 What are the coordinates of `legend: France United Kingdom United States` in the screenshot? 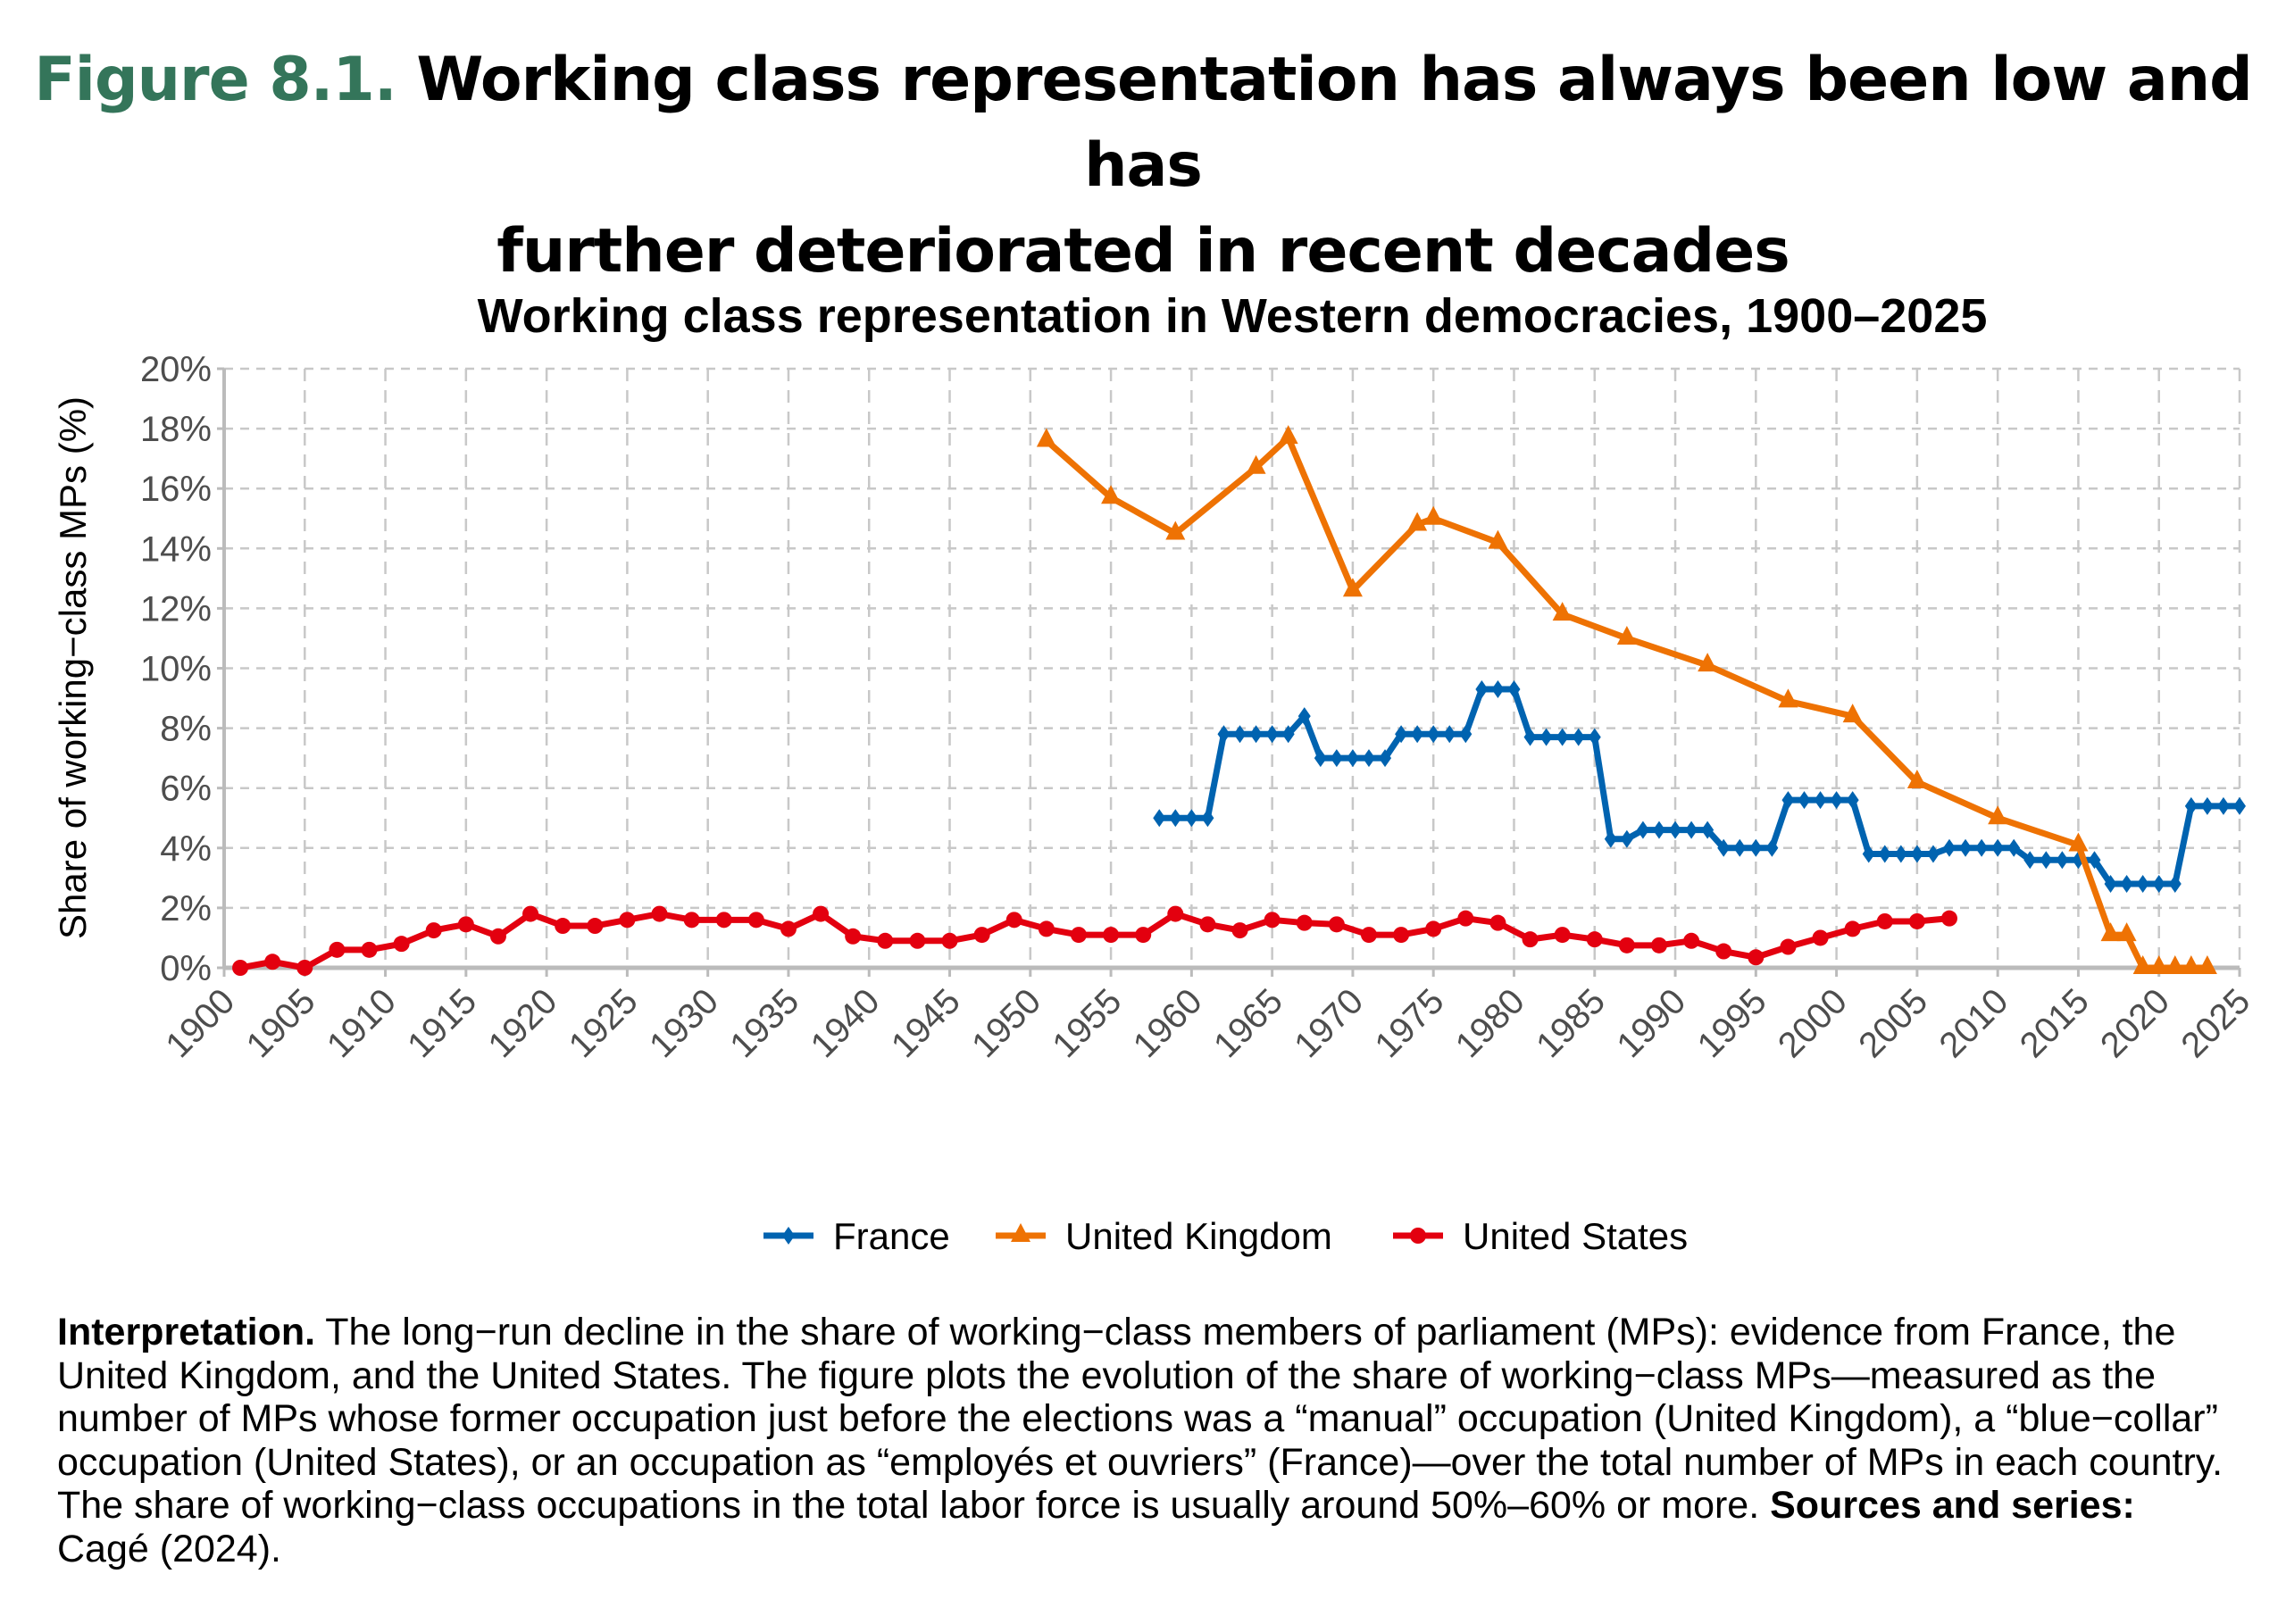 It's located at (1225, 1236).